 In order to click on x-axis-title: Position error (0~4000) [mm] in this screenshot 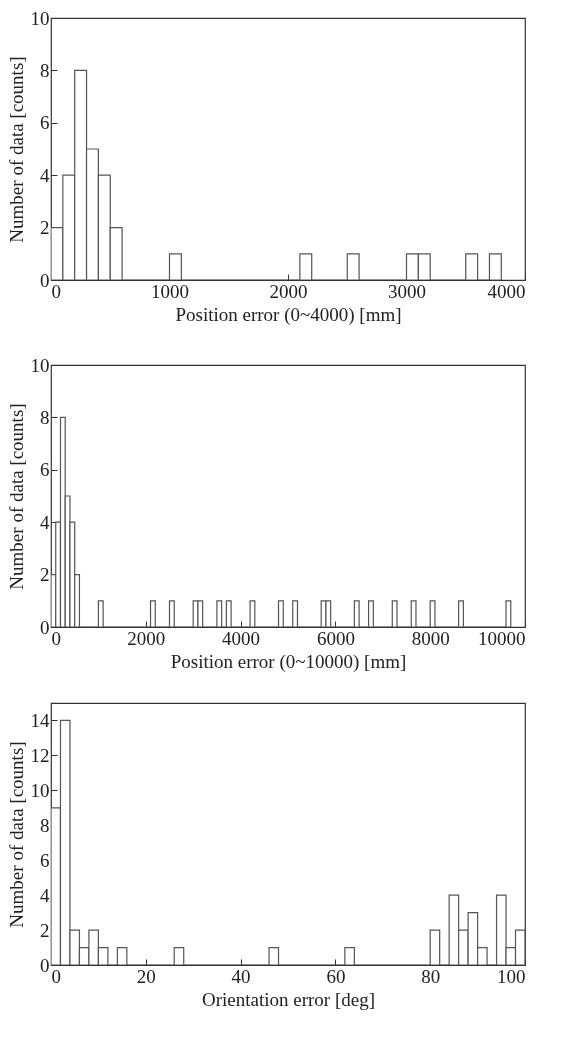, I will do `click(288, 314)`.